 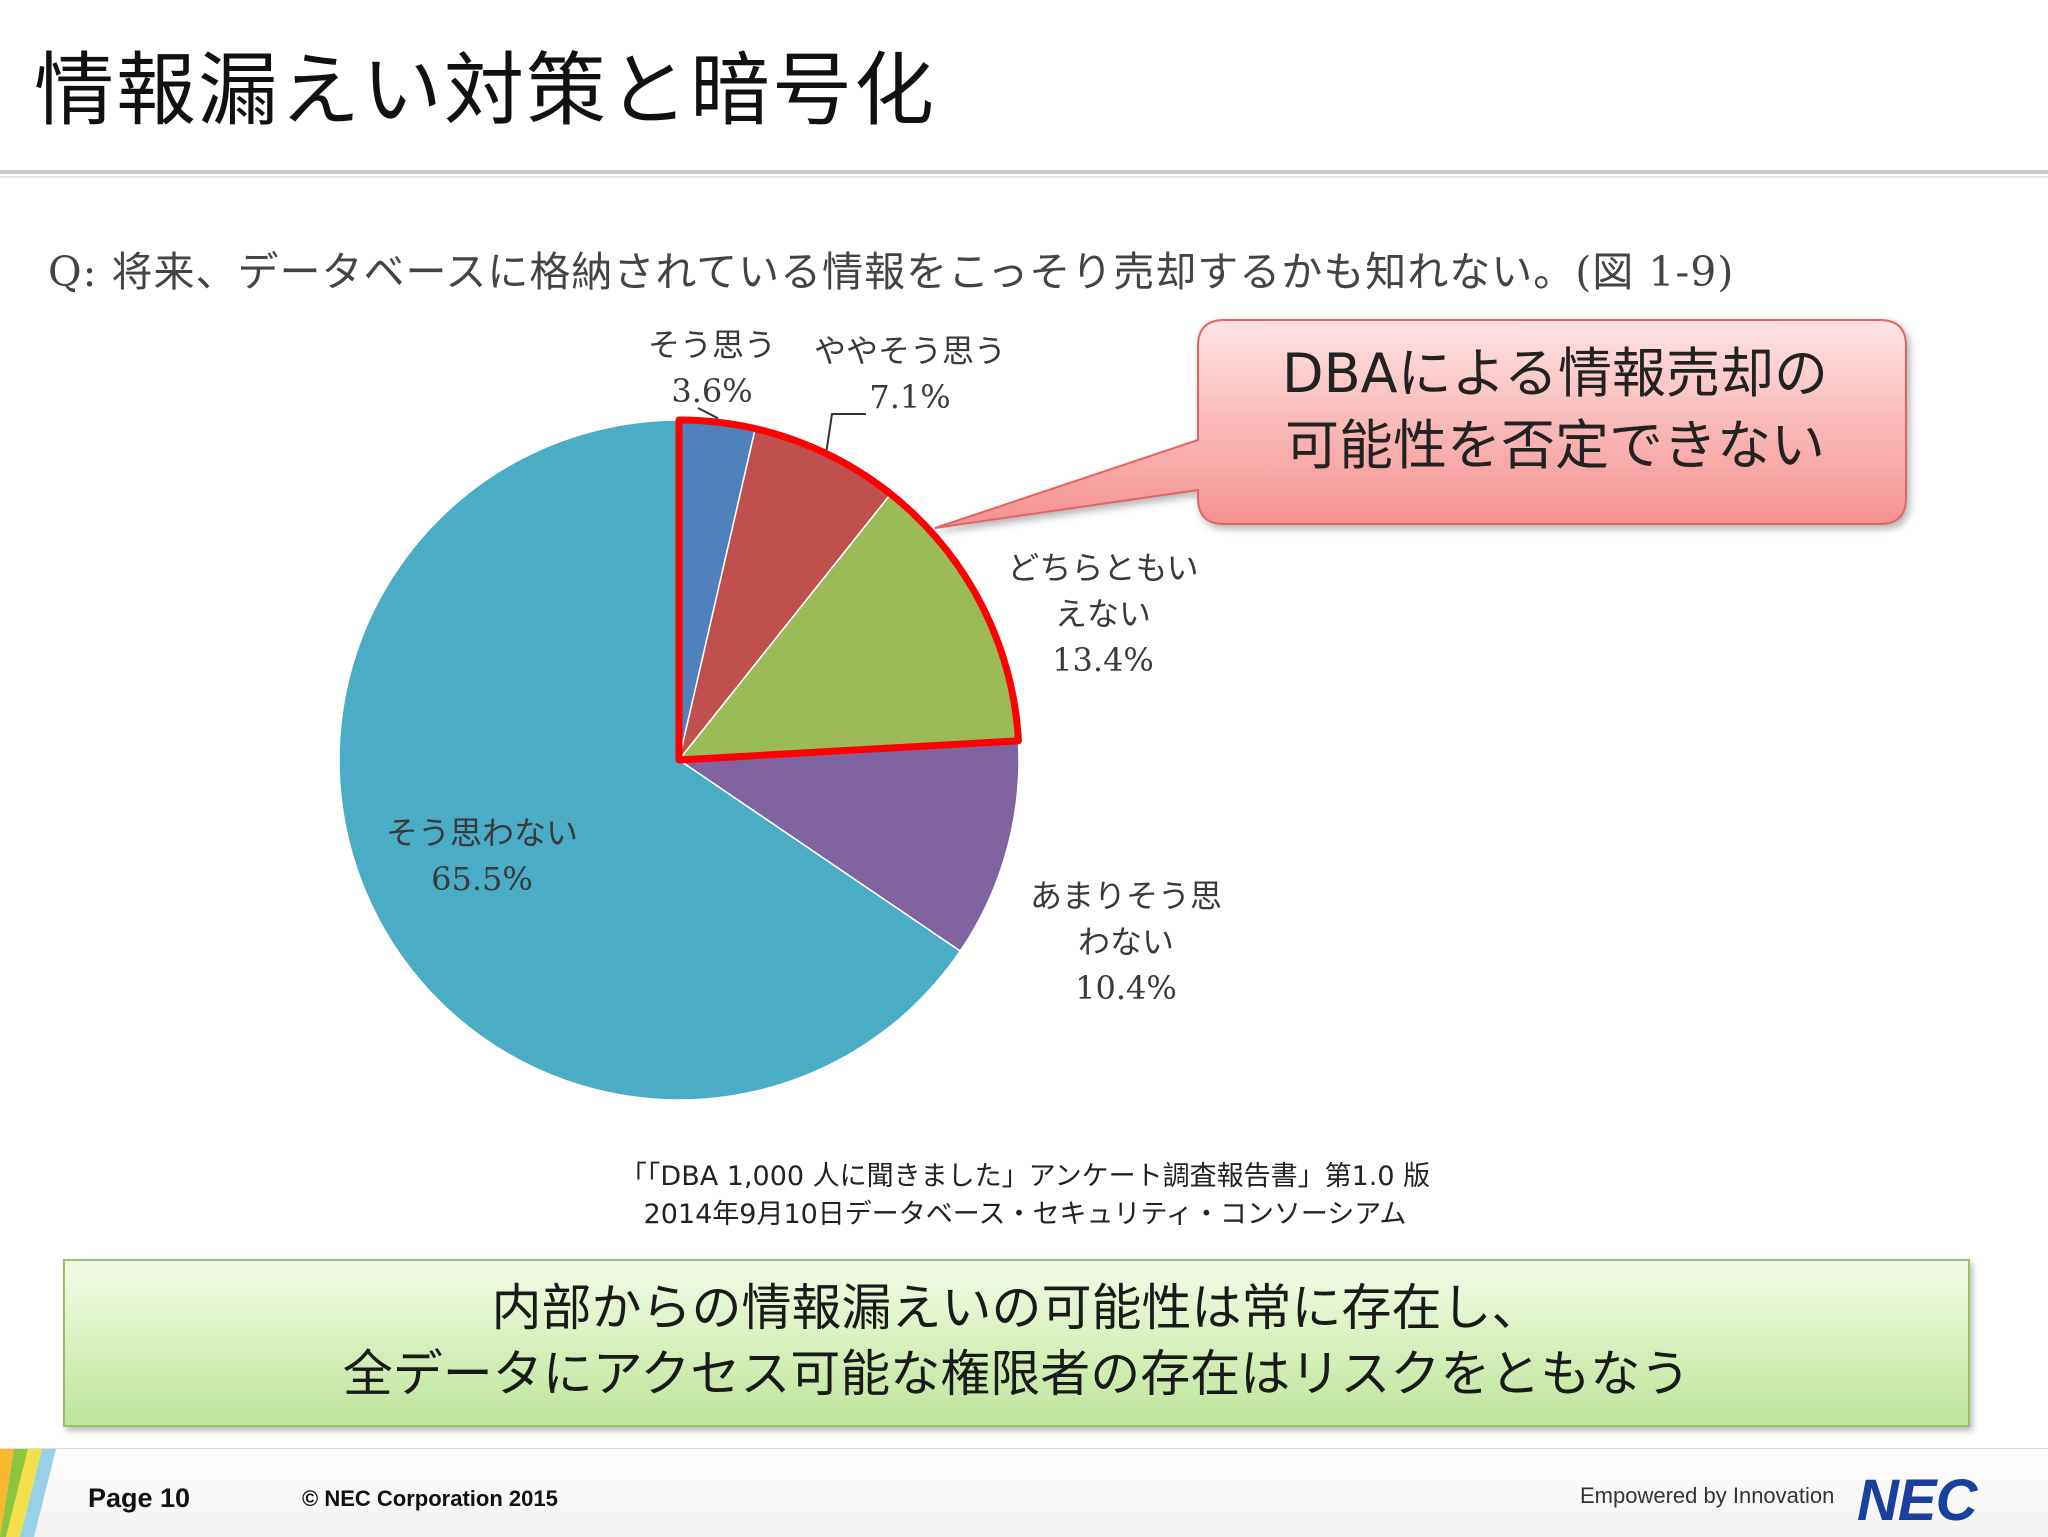 What do you see at coordinates (845, 434) in the screenshot?
I see `leader-line-somewhat-agree` at bounding box center [845, 434].